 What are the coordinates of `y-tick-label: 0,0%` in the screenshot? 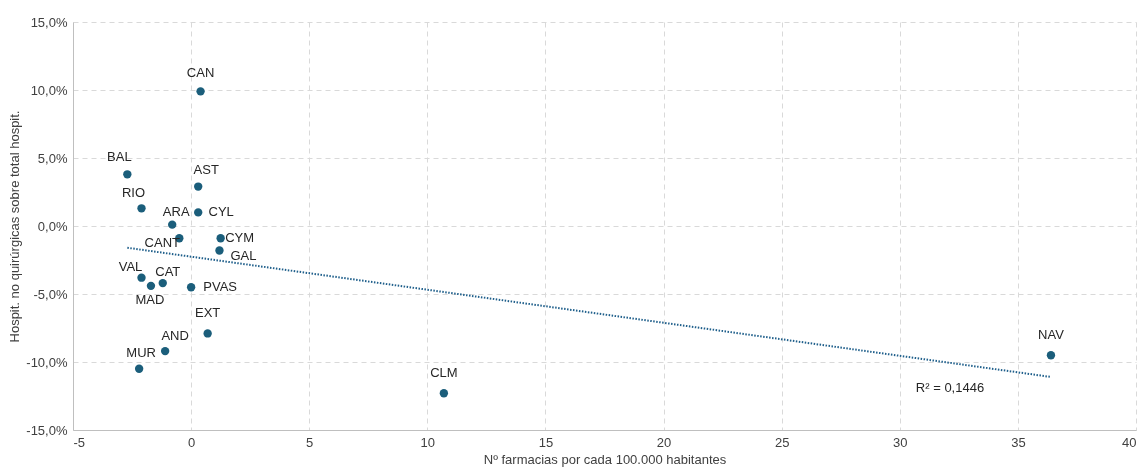 It's located at (52, 226).